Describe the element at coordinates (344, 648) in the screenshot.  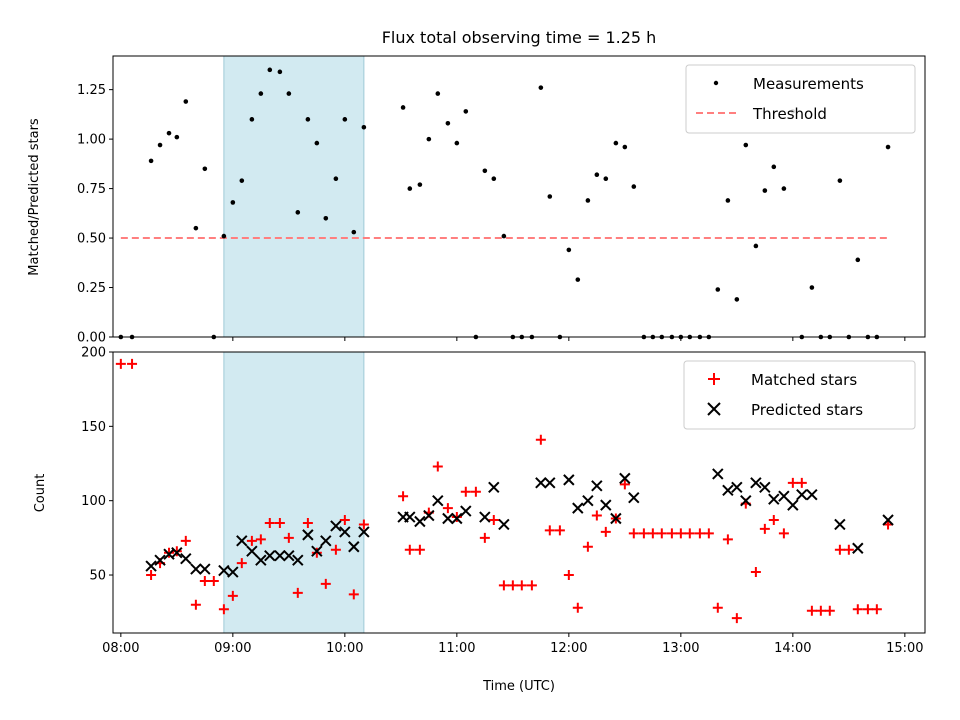
I see `x-tick-label: 10:00` at that location.